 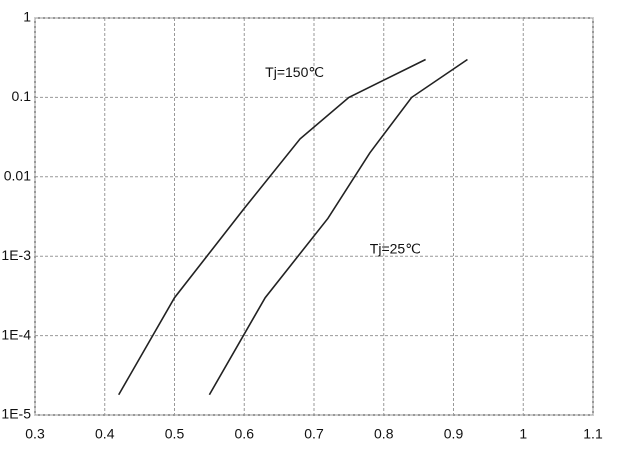 What do you see at coordinates (35, 434) in the screenshot?
I see `x-tick-label: 0.3` at bounding box center [35, 434].